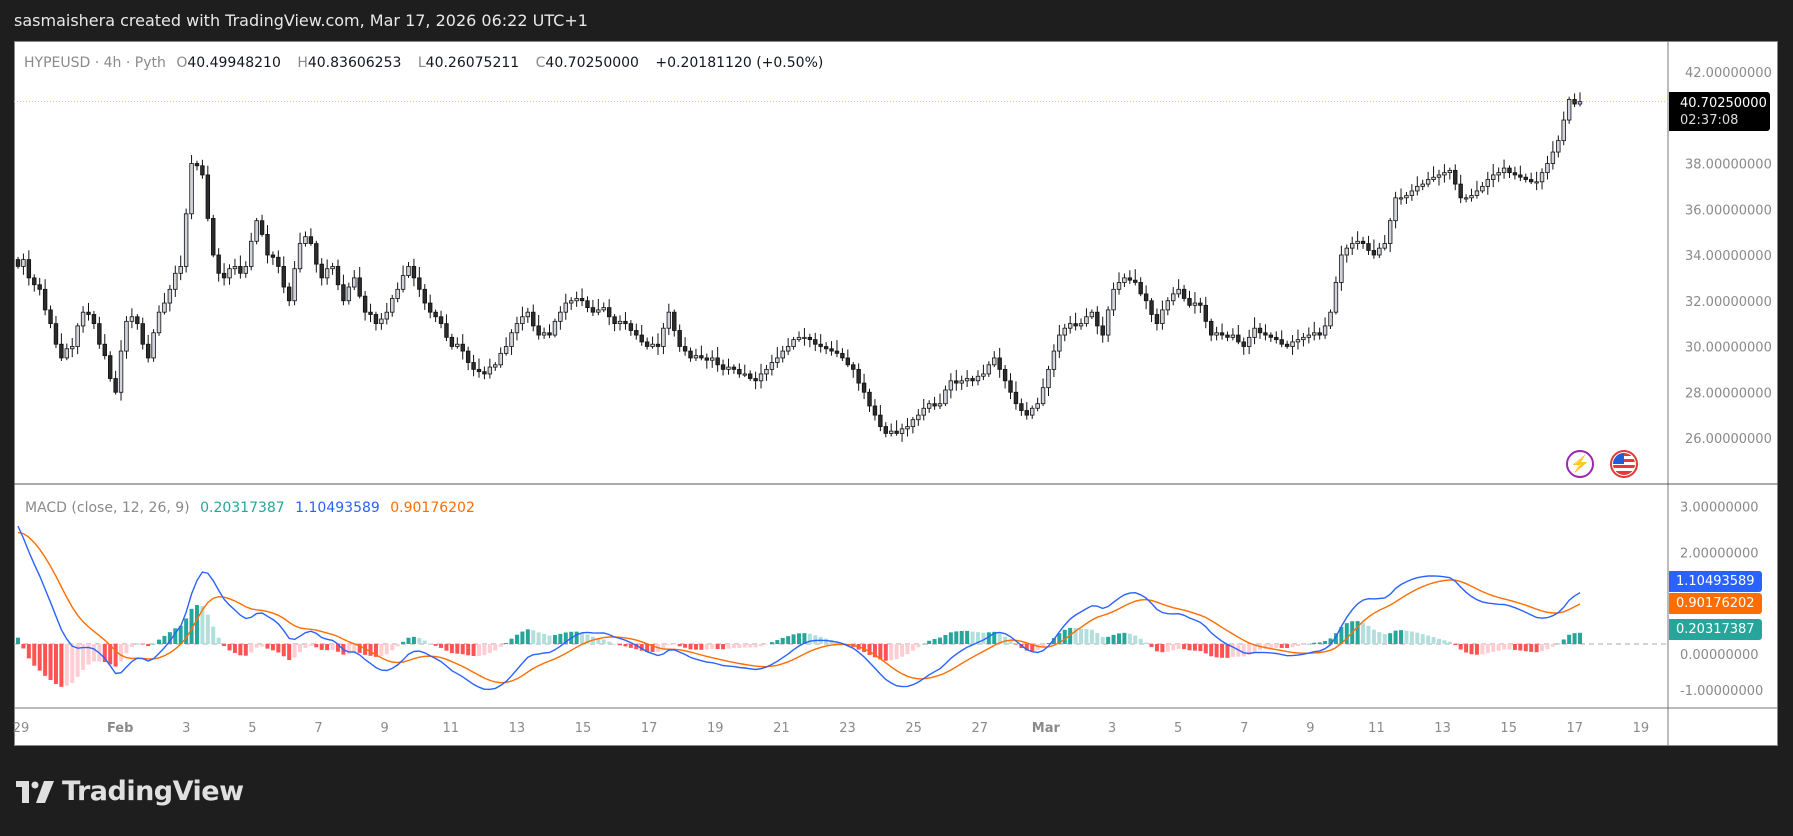  Describe the element at coordinates (130, 791) in the screenshot. I see `tradingview-logo: TradingView` at that location.